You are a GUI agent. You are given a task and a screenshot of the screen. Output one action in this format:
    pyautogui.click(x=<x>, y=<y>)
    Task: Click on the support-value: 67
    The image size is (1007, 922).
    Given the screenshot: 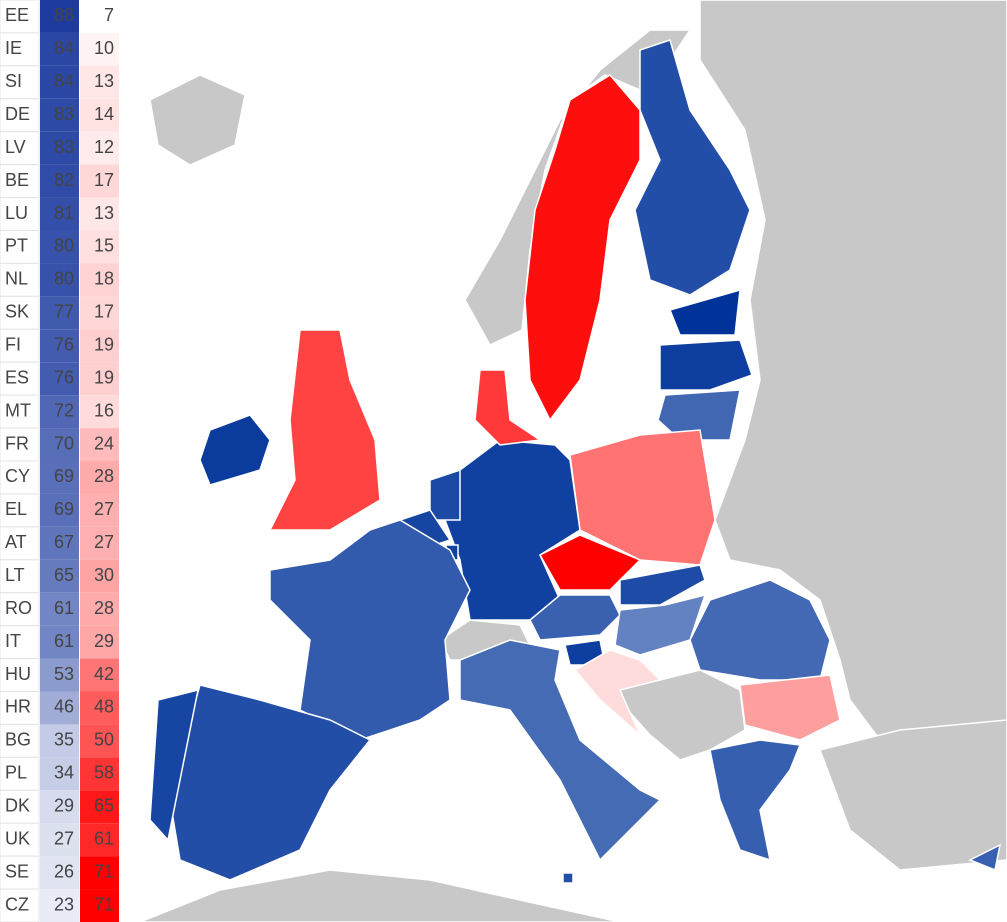 What is the action you would take?
    pyautogui.click(x=64, y=542)
    